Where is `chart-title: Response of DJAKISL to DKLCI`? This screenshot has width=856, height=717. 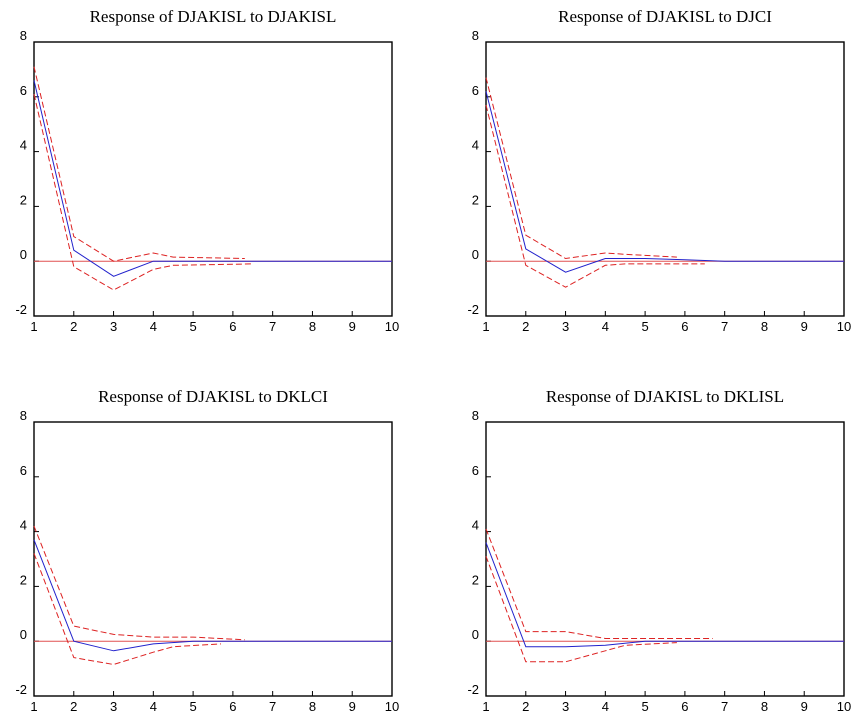
chart-title: Response of DJAKISL to DKLCI is located at coordinates (213, 396).